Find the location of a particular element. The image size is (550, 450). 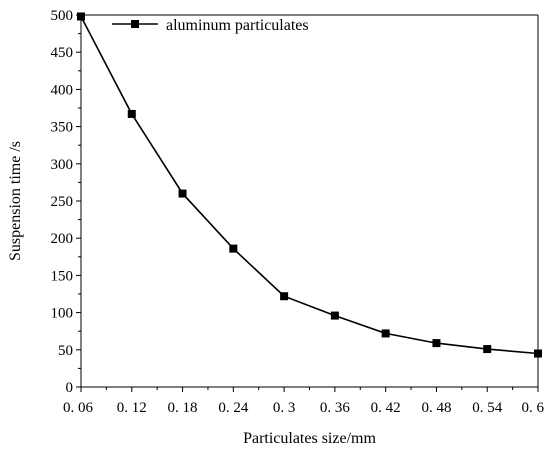

y-tick-label: 0 is located at coordinates (70, 388).